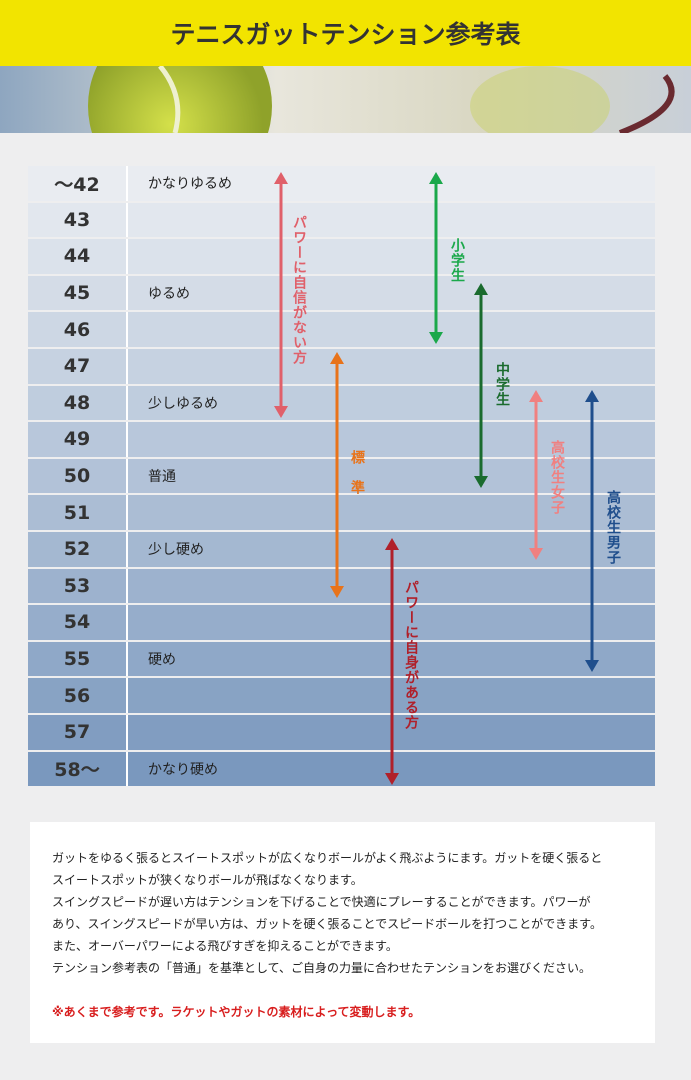 The image size is (691, 1080). What do you see at coordinates (341, 769) in the screenshot?
I see `table-row: 58～ かなり硬め` at bounding box center [341, 769].